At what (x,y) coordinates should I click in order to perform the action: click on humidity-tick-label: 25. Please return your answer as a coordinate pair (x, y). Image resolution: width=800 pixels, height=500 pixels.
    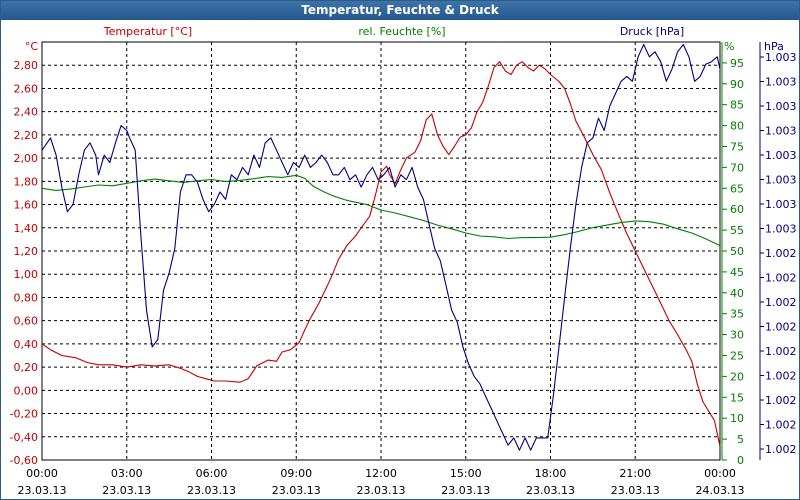
    Looking at the image, I should click on (737, 356).